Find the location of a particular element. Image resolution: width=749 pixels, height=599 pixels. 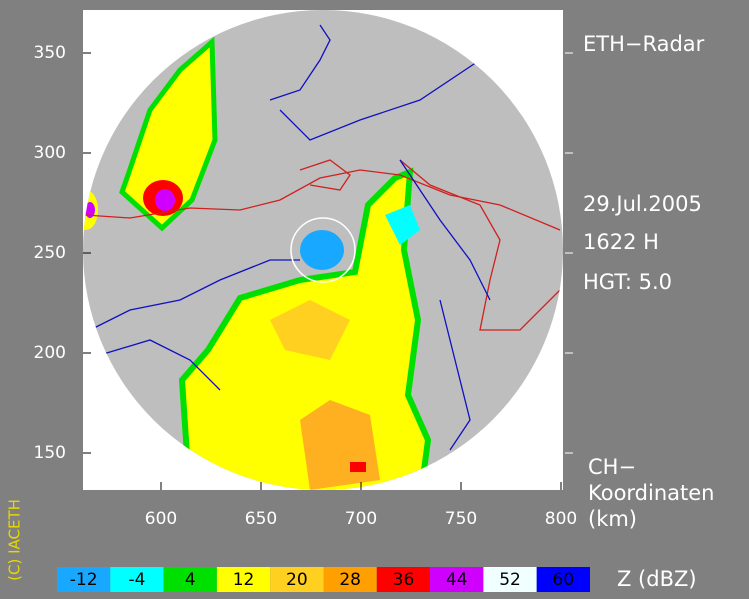

echo-yellow is located at coordinates (168, 134).